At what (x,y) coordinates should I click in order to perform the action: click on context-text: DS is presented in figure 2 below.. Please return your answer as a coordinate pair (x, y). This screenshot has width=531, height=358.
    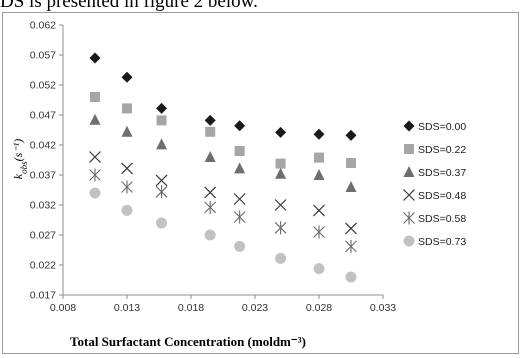
    Looking at the image, I should click on (129, 6).